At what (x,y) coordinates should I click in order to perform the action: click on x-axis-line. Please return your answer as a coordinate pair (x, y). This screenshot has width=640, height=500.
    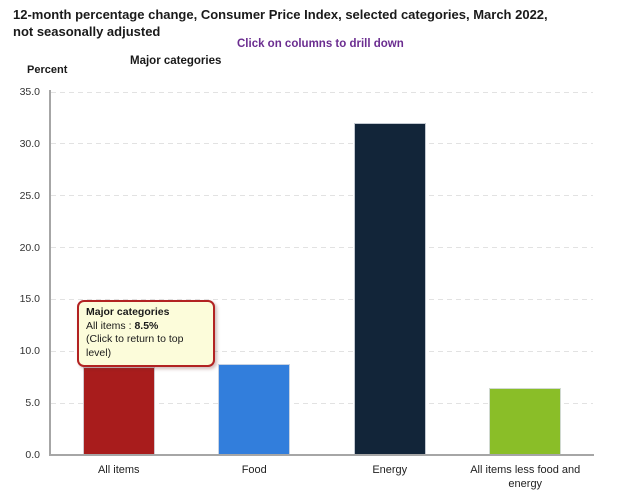
    Looking at the image, I should click on (321, 455).